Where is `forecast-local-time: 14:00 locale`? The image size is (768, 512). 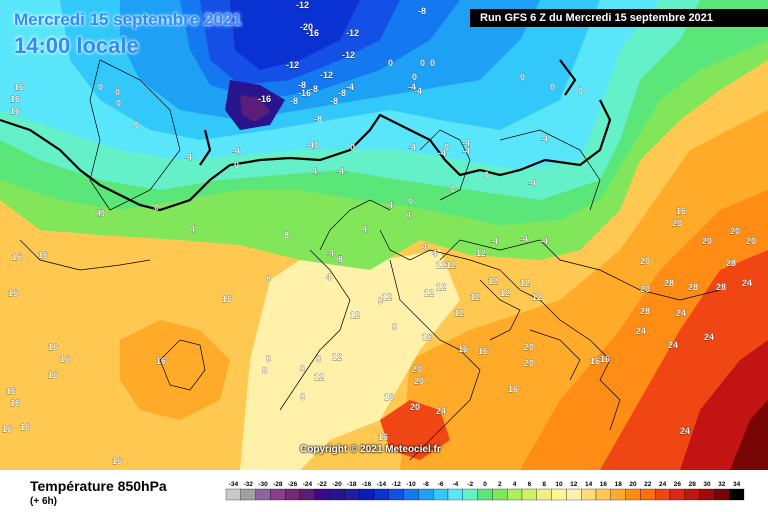 forecast-local-time: 14:00 locale is located at coordinates (76, 45).